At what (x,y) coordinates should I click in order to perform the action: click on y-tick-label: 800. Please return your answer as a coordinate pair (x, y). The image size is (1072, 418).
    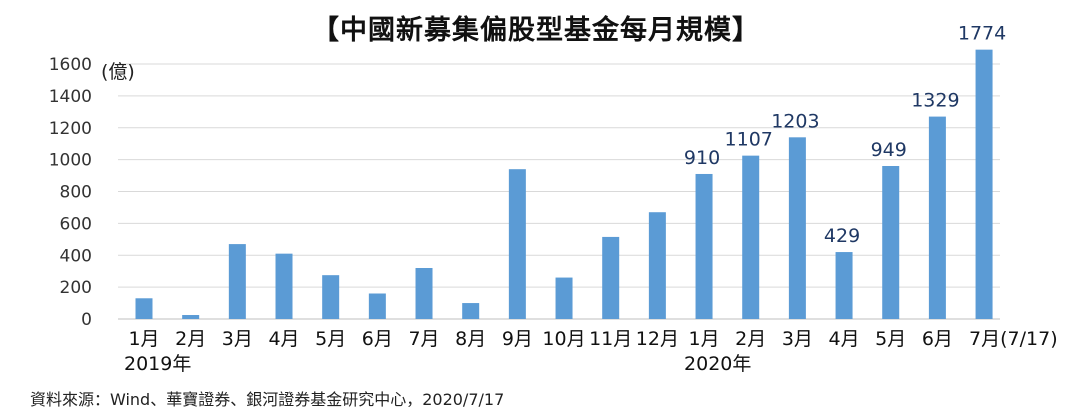
    Looking at the image, I should click on (76, 193).